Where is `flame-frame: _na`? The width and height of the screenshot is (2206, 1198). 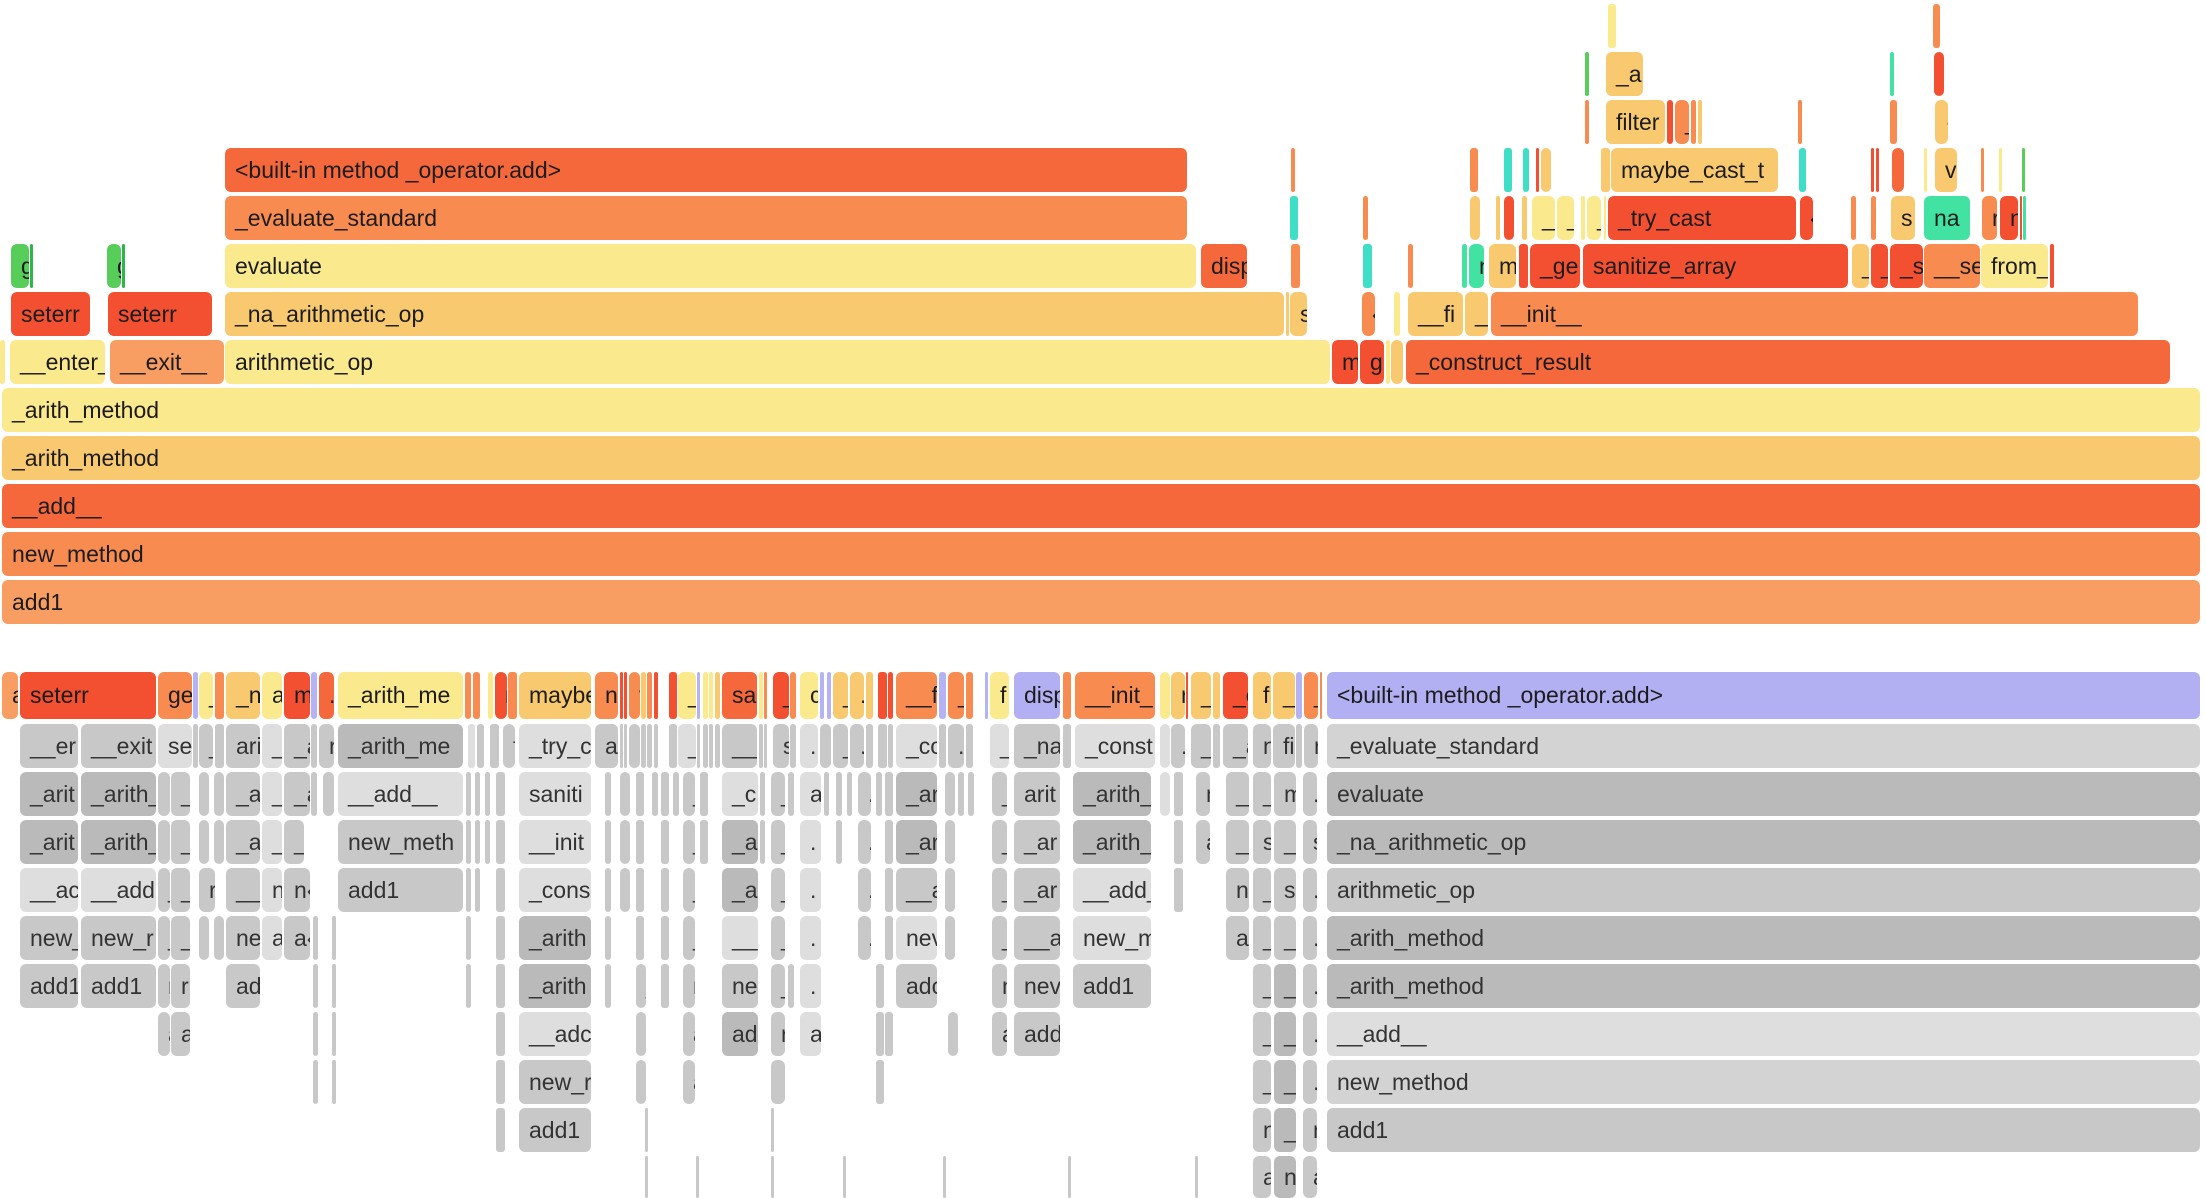
flame-frame: _na is located at coordinates (1037, 746).